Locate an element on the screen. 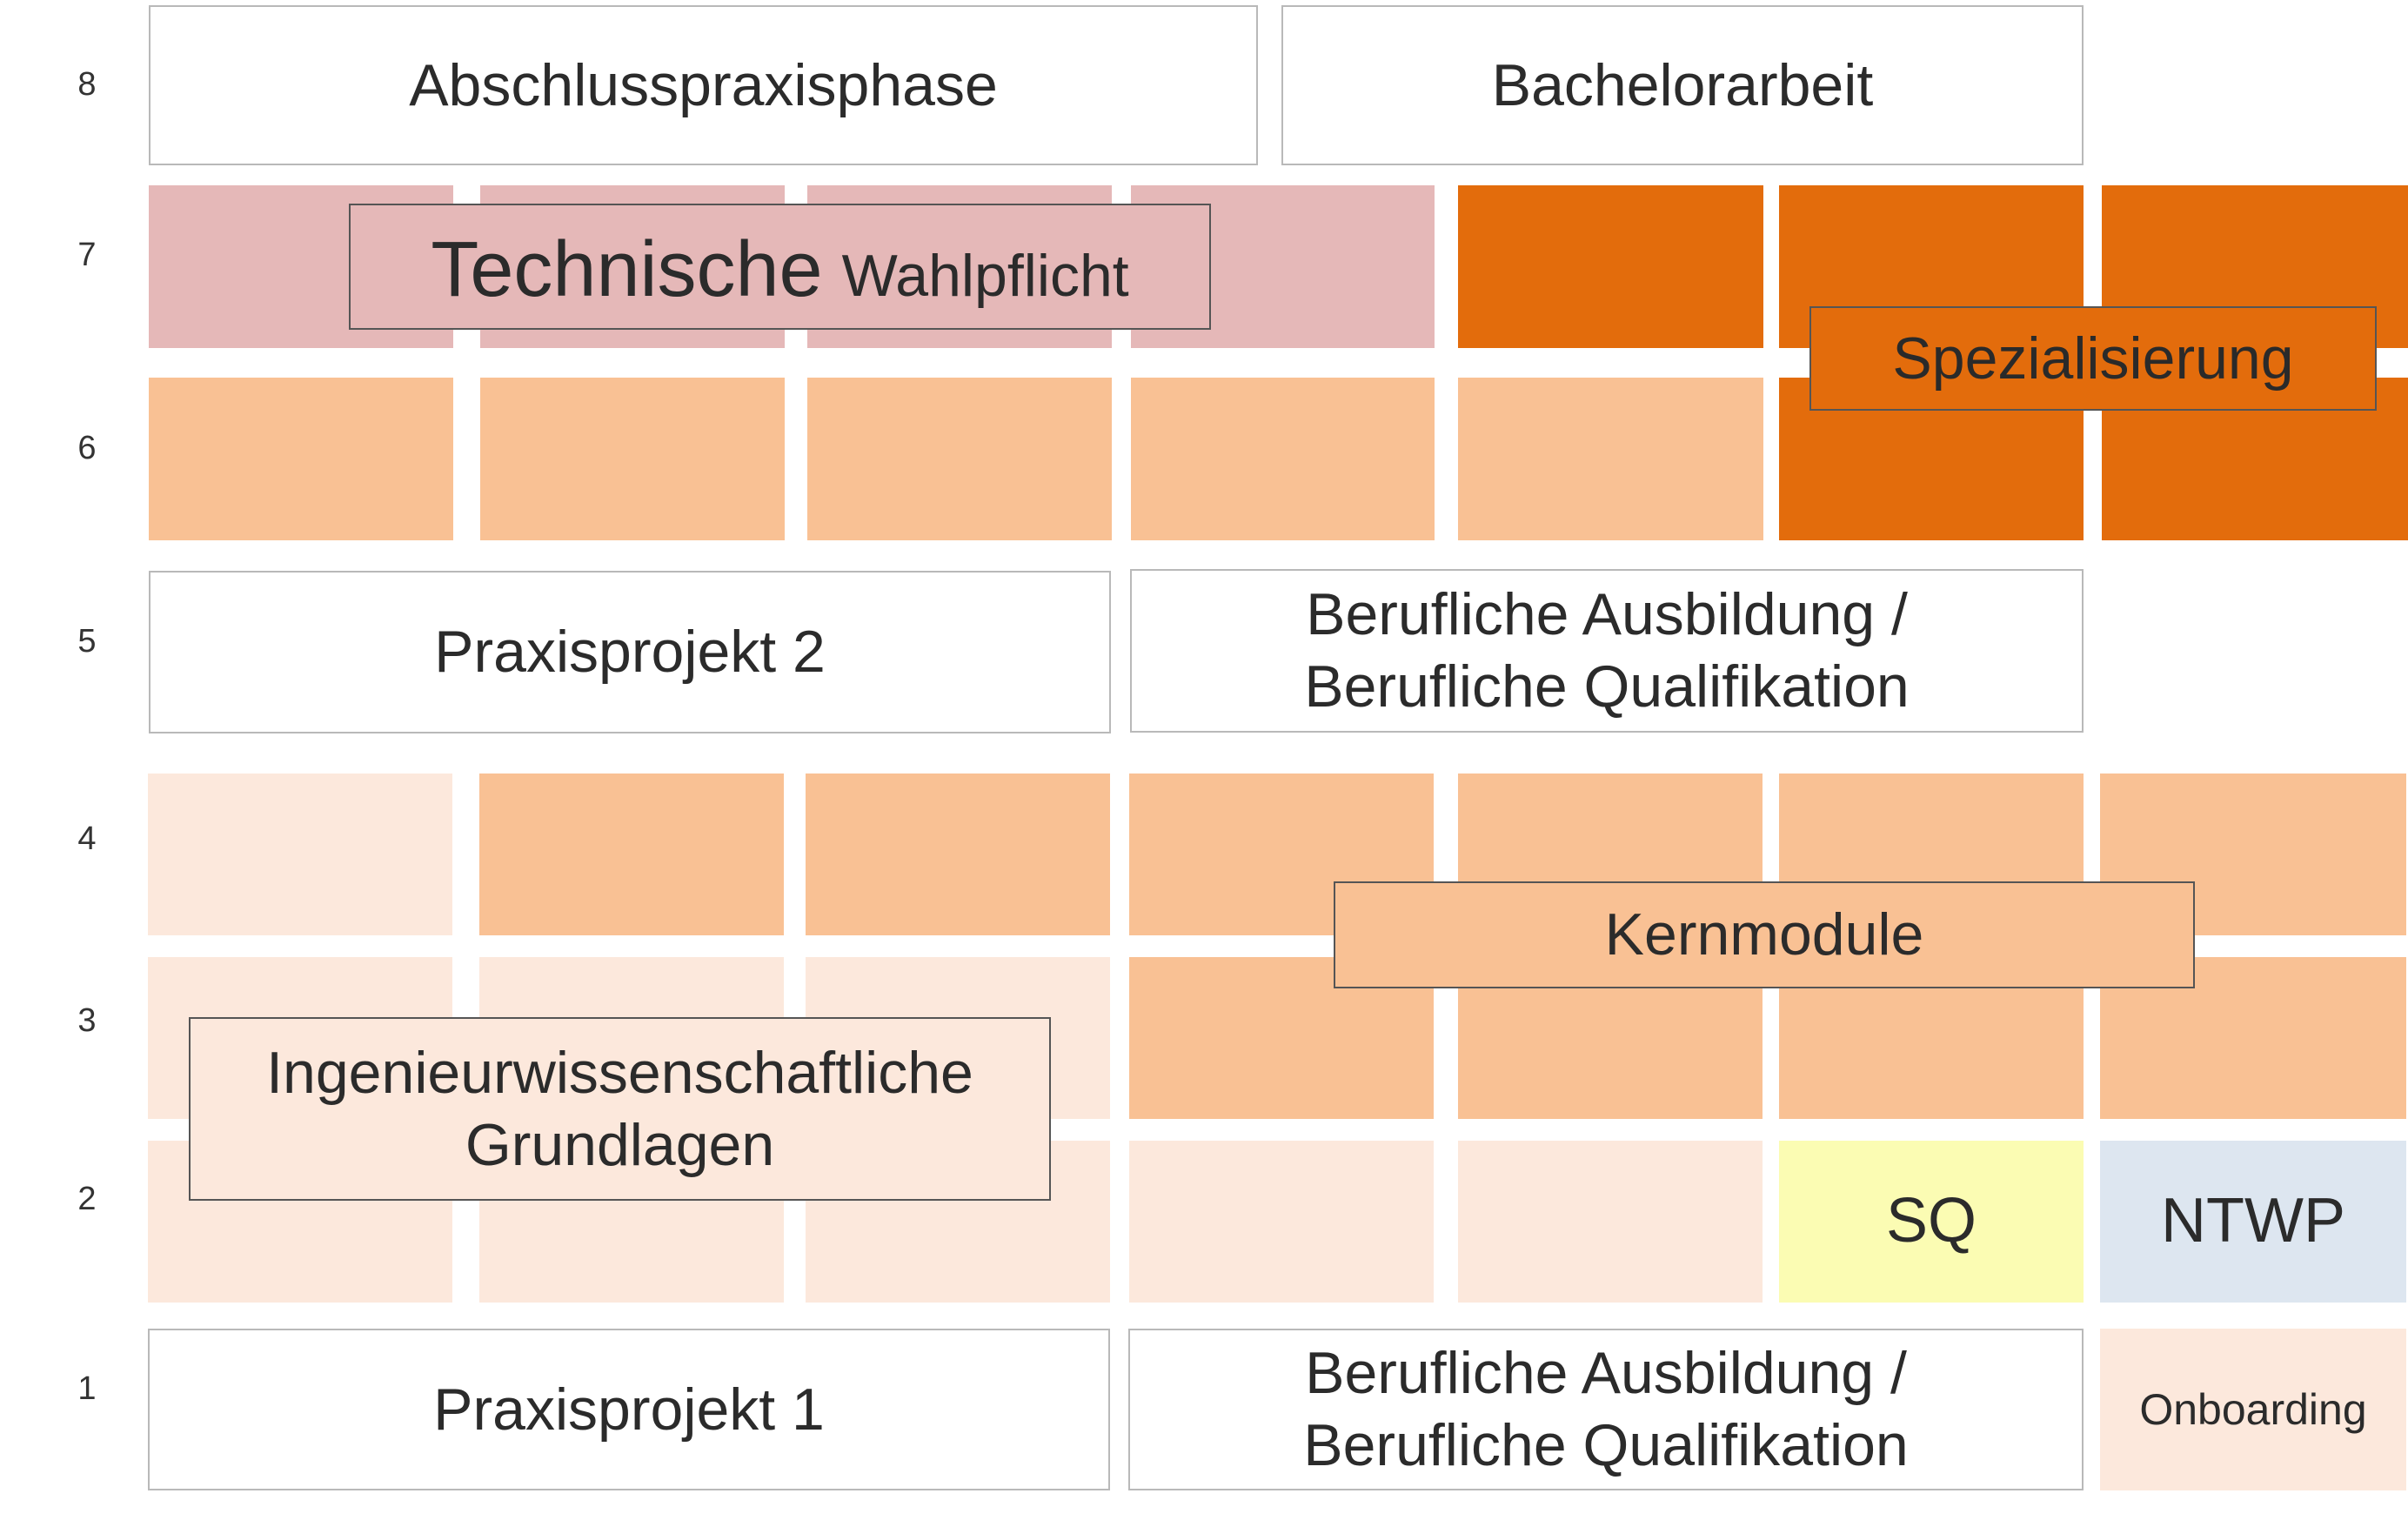 The image size is (2408, 1527). technische-small-text: Wahlpflicht is located at coordinates (985, 276).